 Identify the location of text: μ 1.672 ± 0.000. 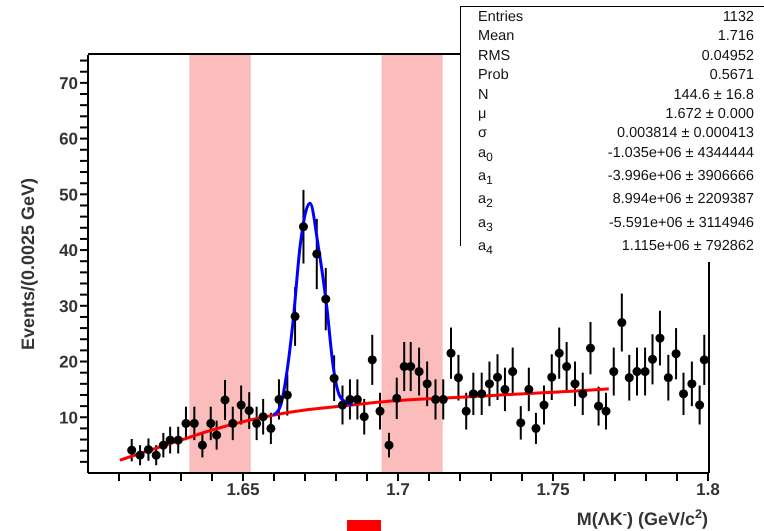
(616, 114).